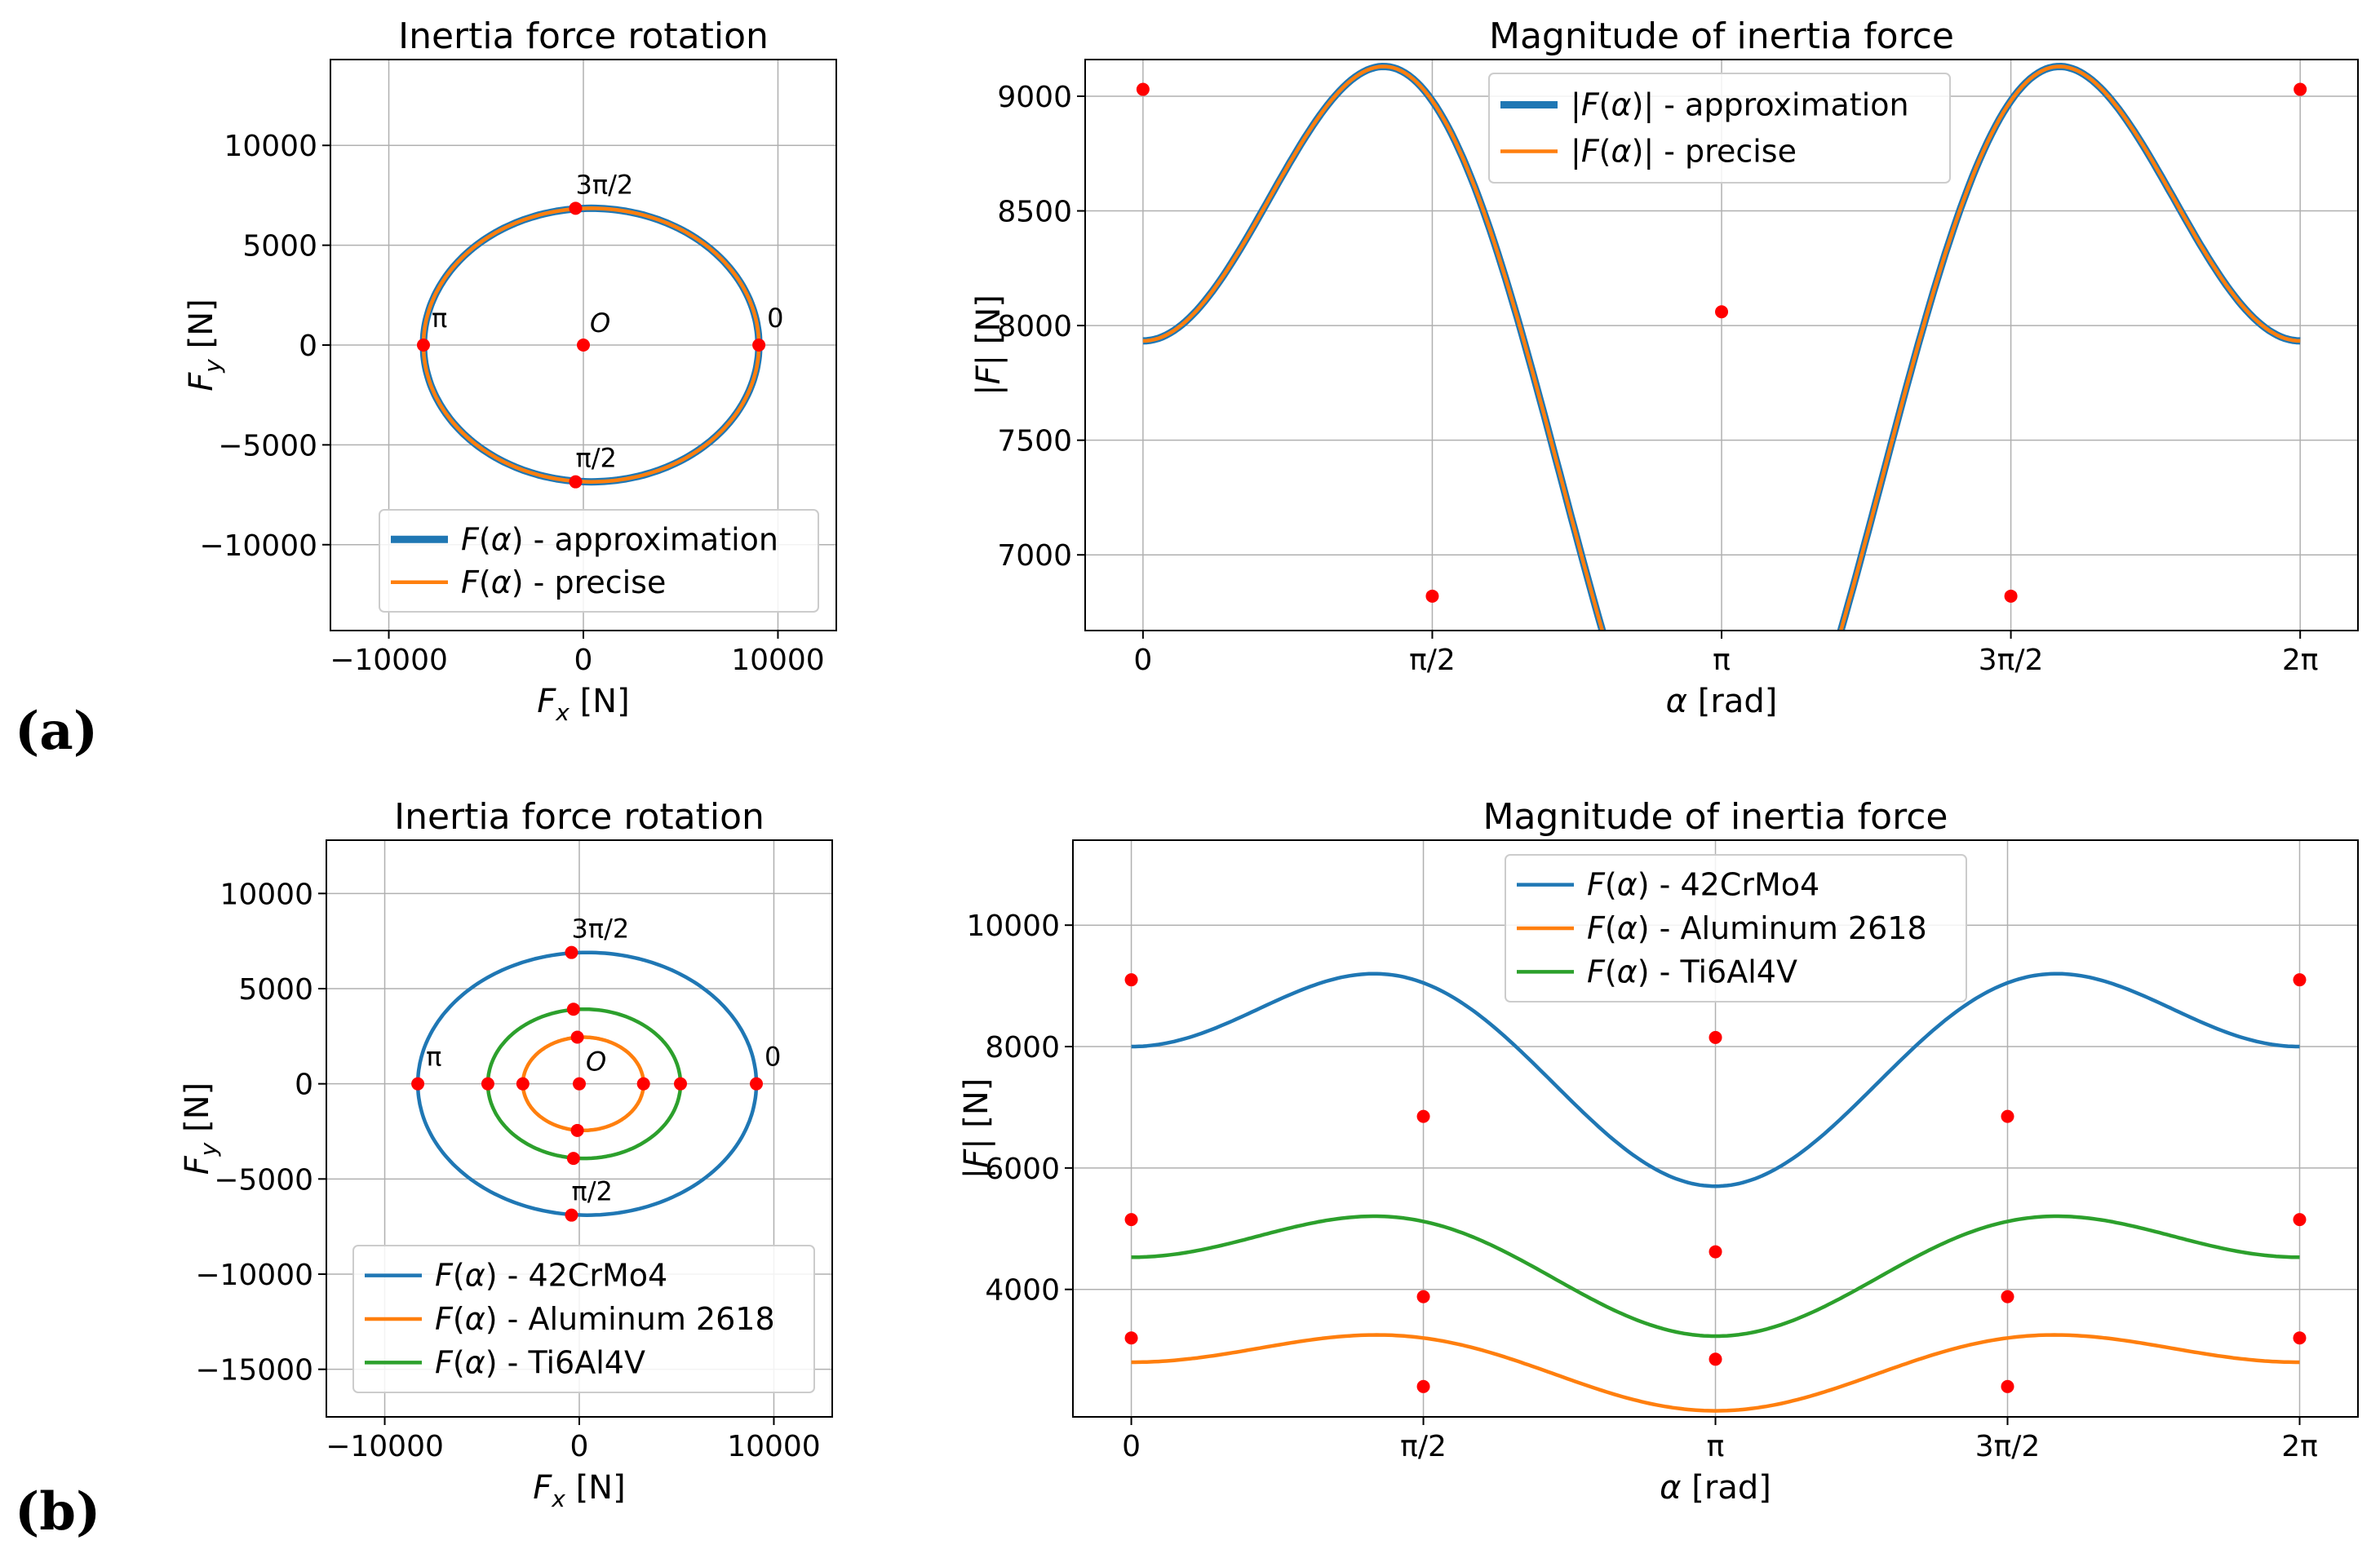 Image resolution: width=2380 pixels, height=1558 pixels. Describe the element at coordinates (1684, 152) in the screenshot. I see `legend-entry-label: |F(α)| - precise` at that location.